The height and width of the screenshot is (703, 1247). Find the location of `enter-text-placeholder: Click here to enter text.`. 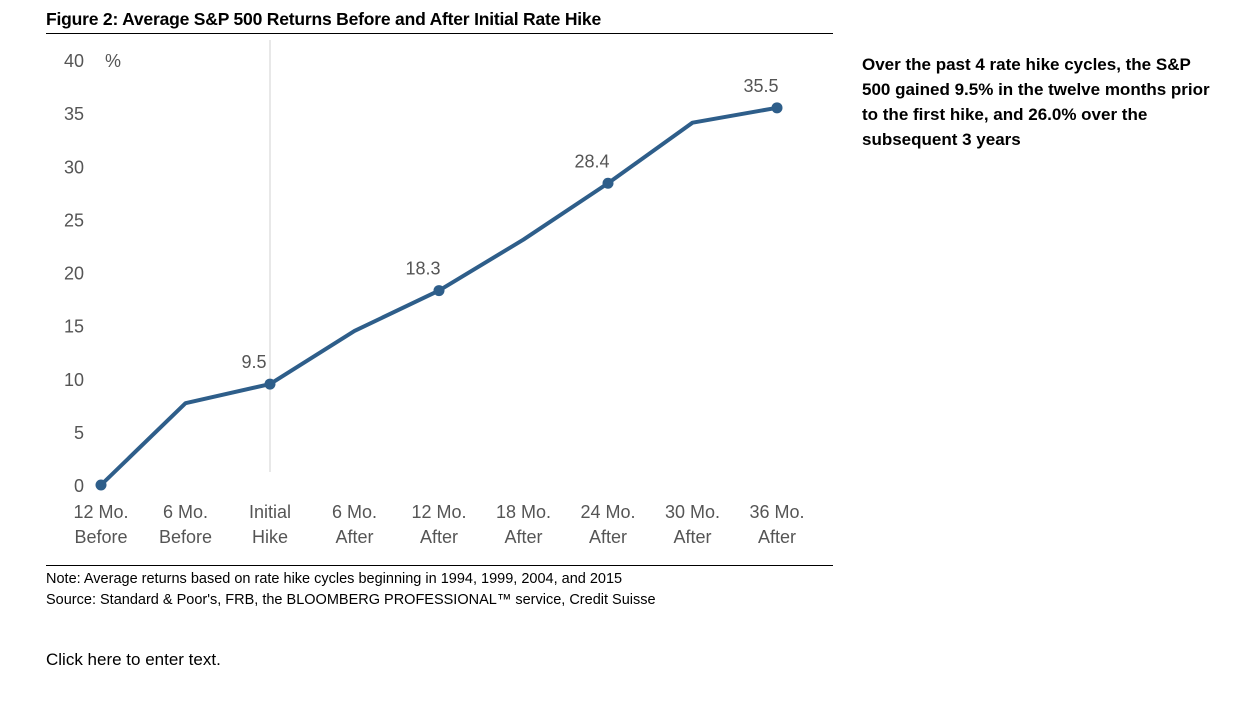

enter-text-placeholder: Click here to enter text. is located at coordinates (133, 659).